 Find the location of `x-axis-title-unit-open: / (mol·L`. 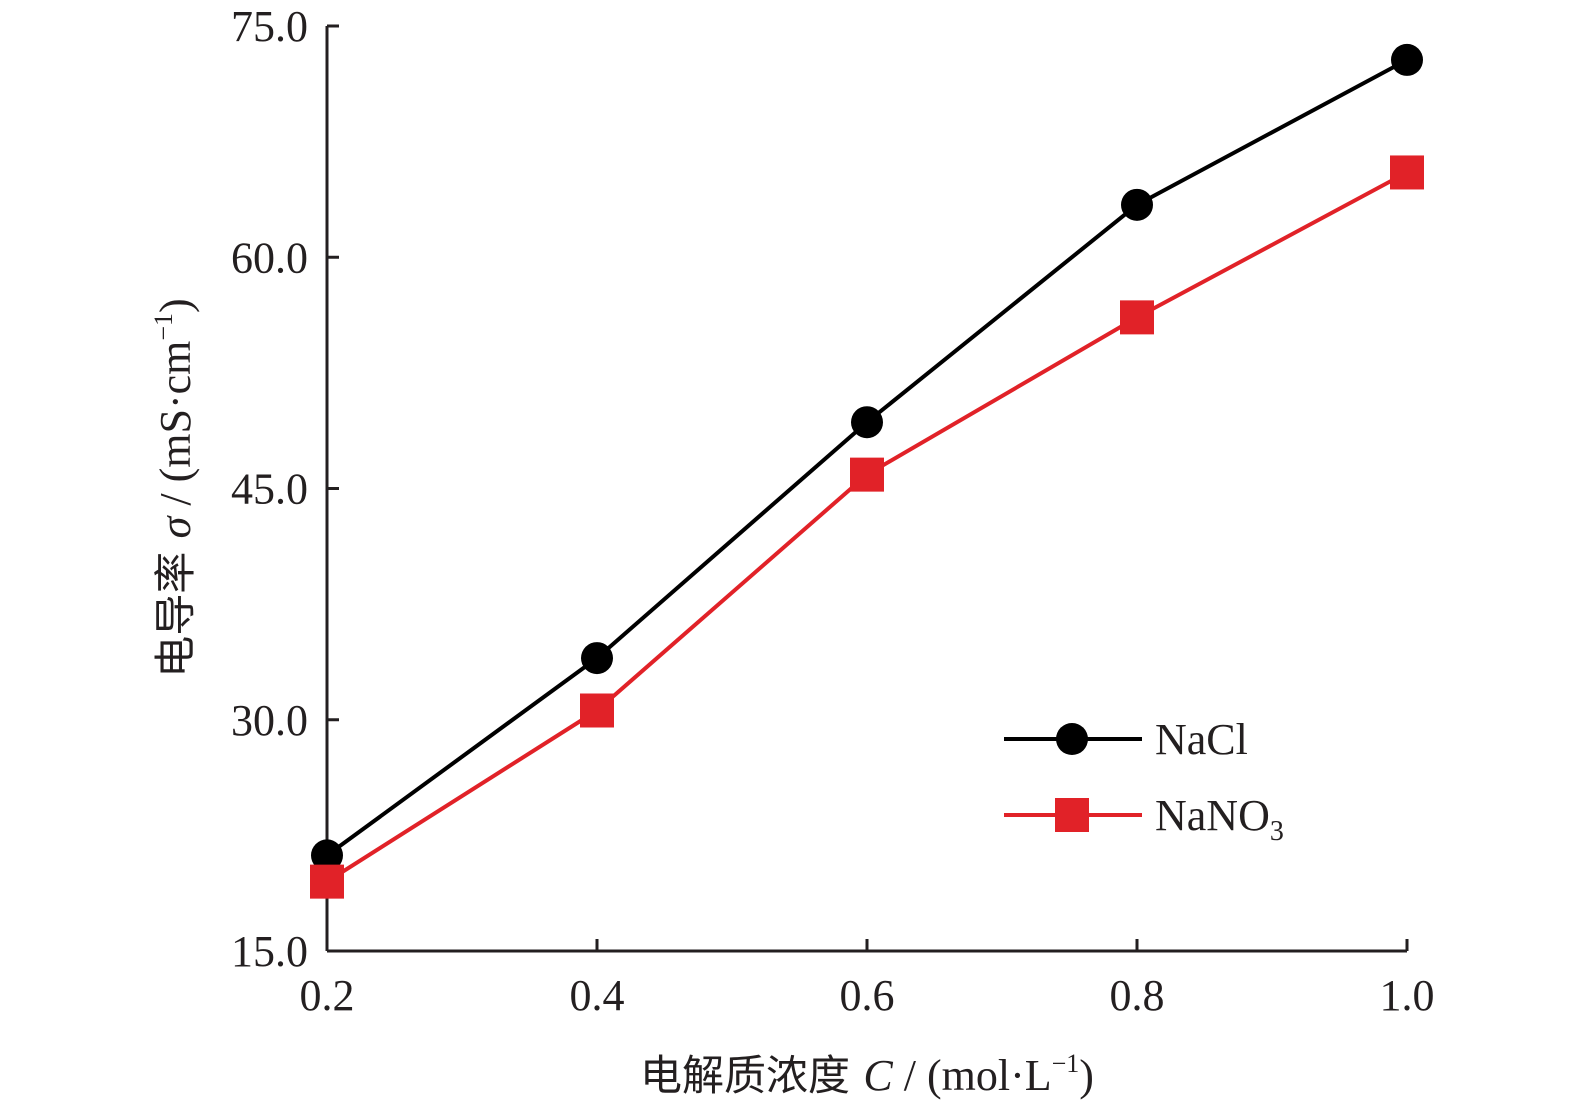

x-axis-title-unit-open: / (mol·L is located at coordinates (972, 1075).